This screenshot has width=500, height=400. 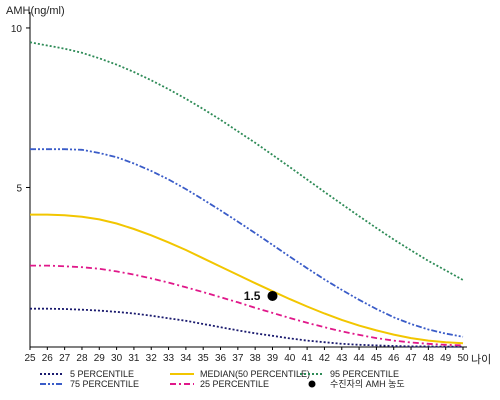 What do you see at coordinates (186, 358) in the screenshot?
I see `x-tick-label: 34` at bounding box center [186, 358].